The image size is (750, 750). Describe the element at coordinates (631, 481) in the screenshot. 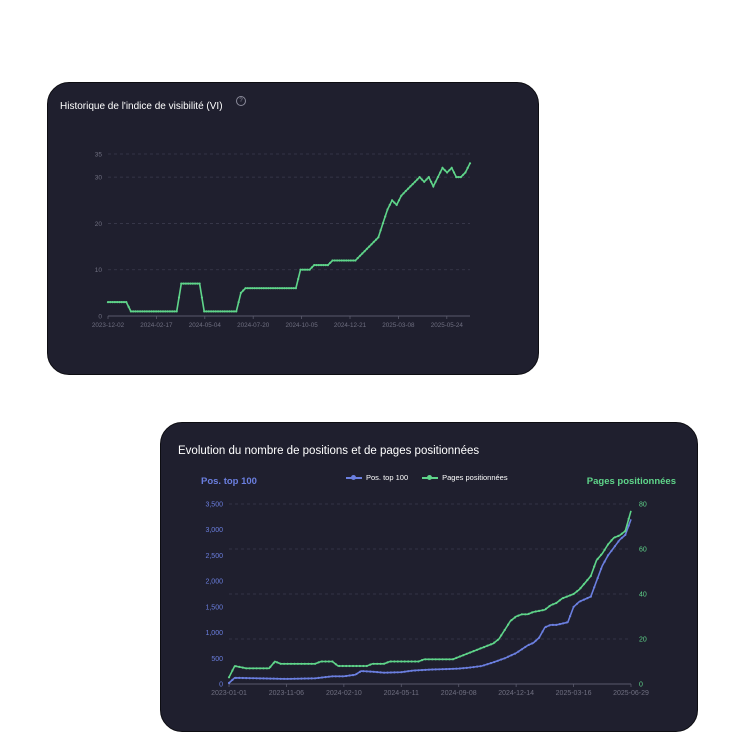

I see `right-axis-title: Pages positionnées` at that location.